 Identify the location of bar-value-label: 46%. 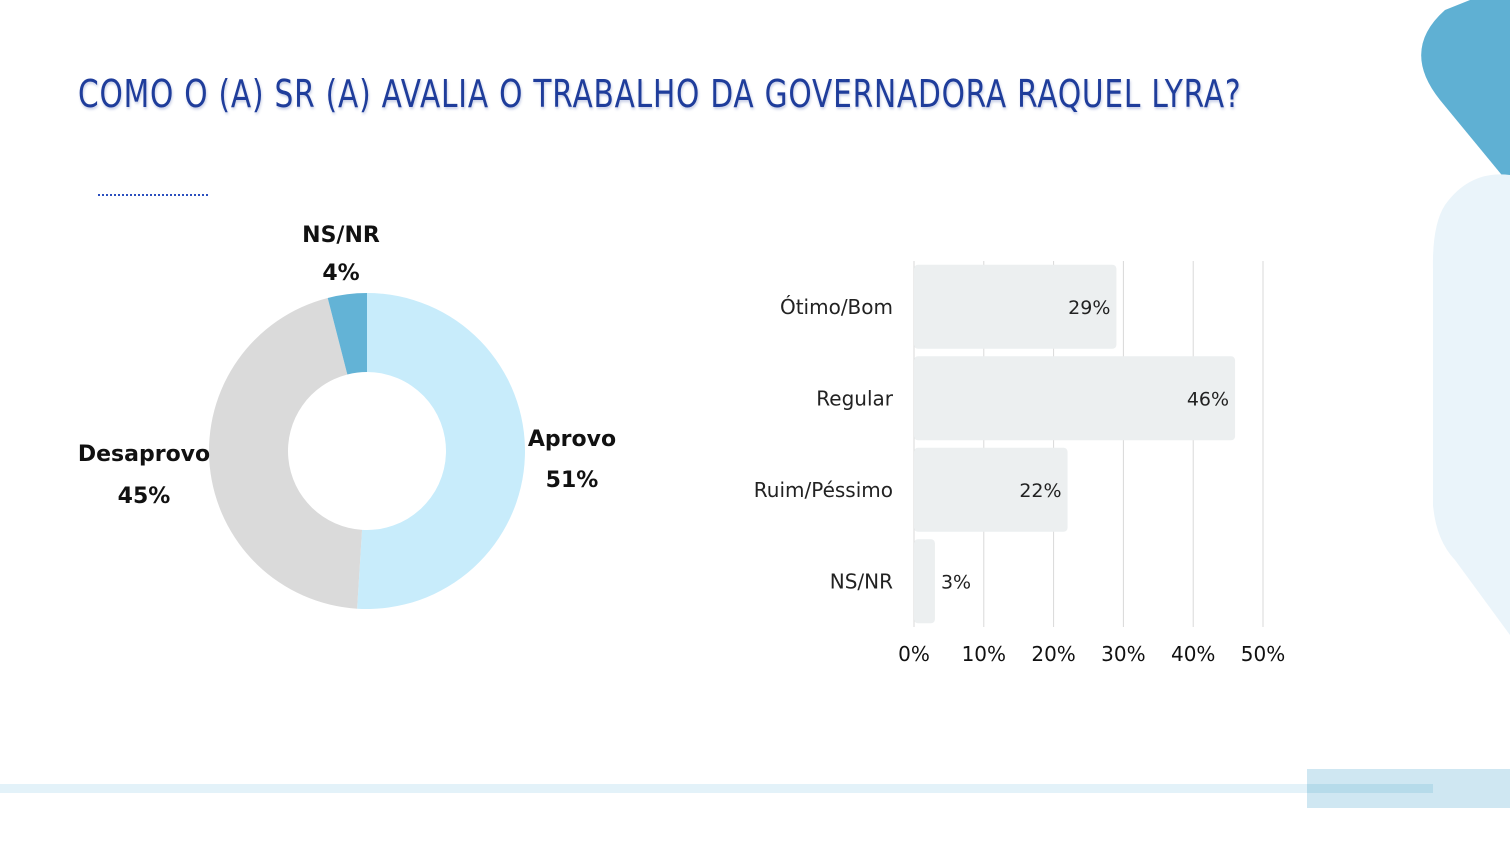
(1208, 399).